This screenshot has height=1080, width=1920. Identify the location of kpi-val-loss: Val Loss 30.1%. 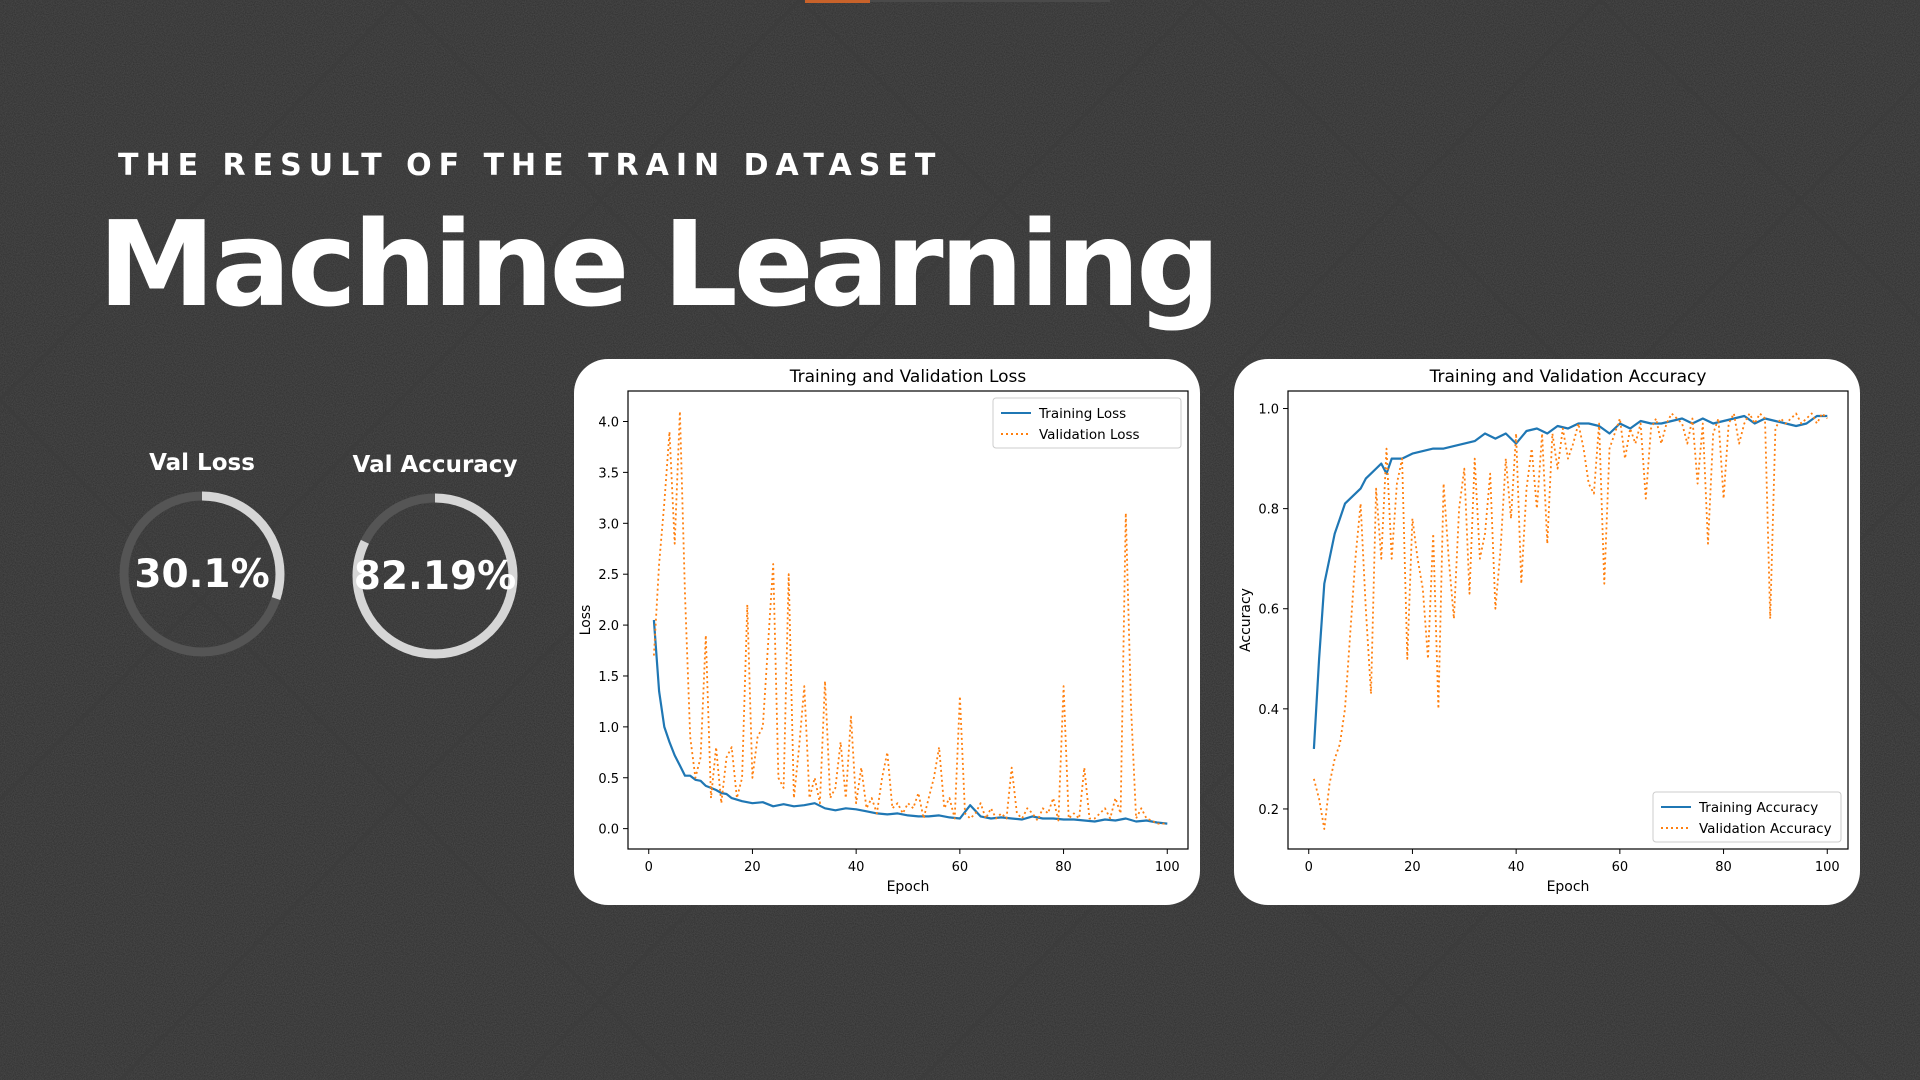
(202, 555).